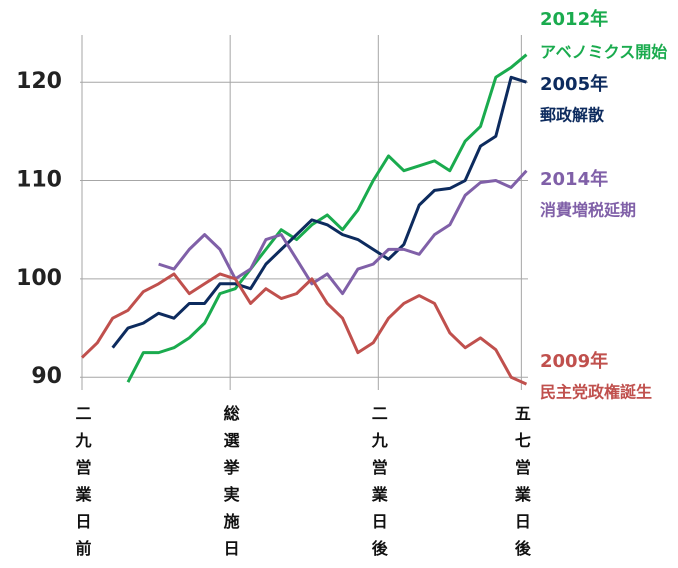 The height and width of the screenshot is (568, 678). I want to click on y-tick-label: 110, so click(39, 180).